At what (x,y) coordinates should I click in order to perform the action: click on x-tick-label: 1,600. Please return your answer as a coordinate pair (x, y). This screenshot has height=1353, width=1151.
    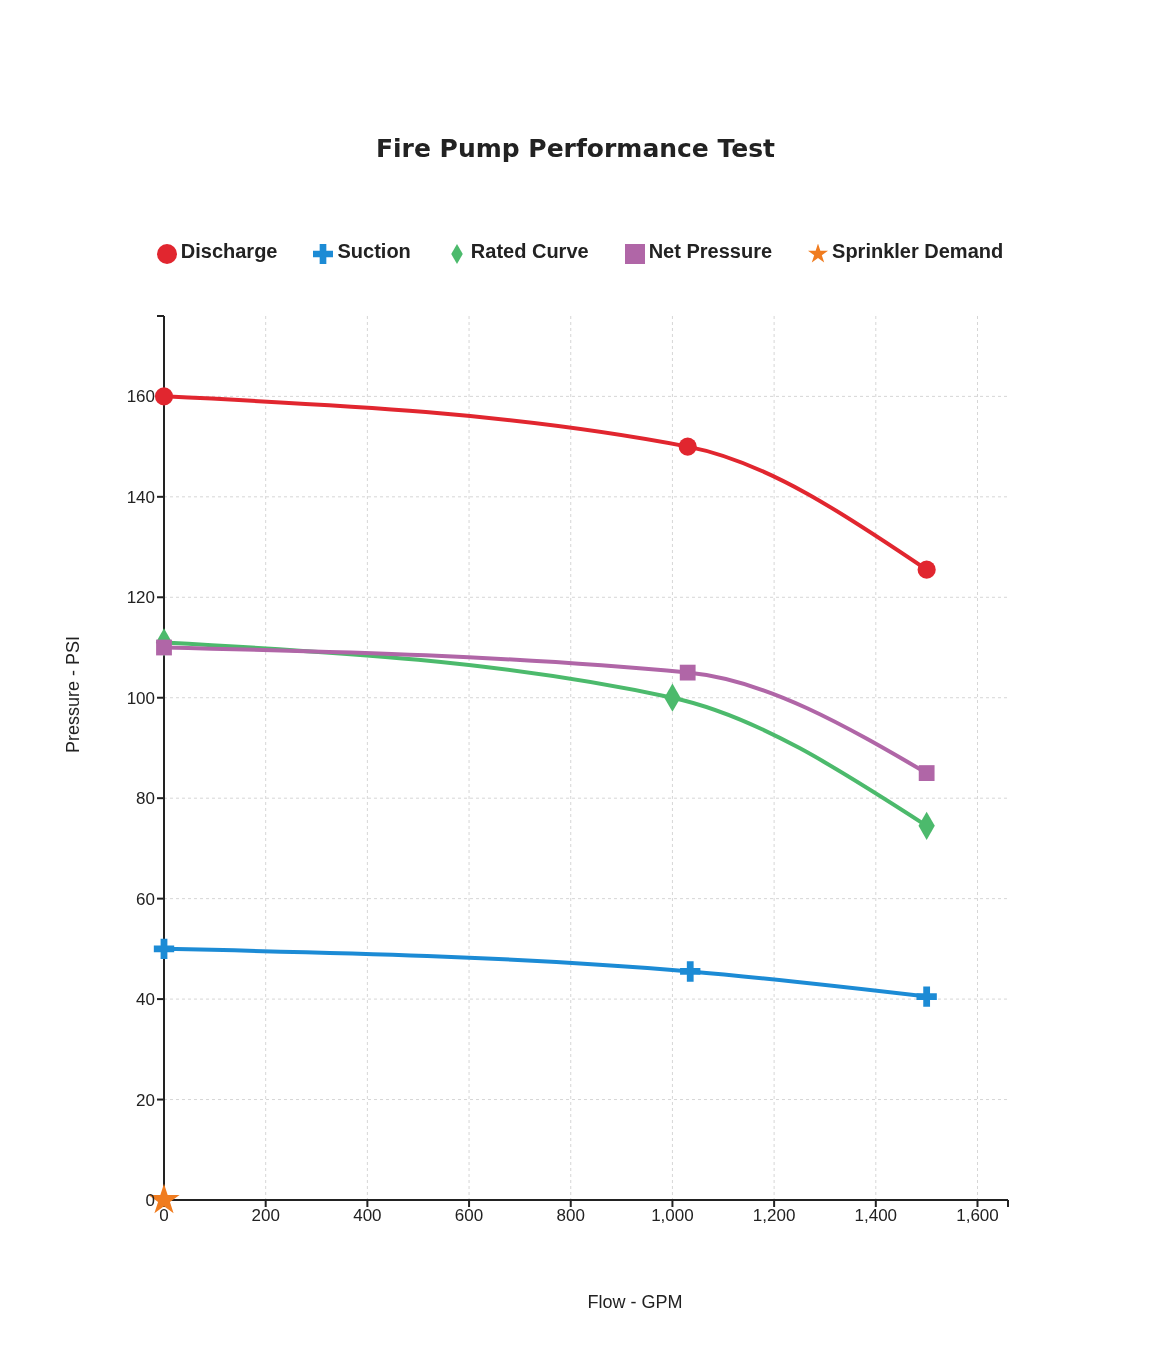
    Looking at the image, I should click on (977, 1216).